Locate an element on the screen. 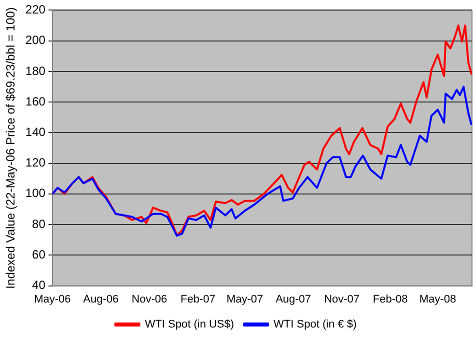  x-tick-label: May-07 is located at coordinates (245, 299).